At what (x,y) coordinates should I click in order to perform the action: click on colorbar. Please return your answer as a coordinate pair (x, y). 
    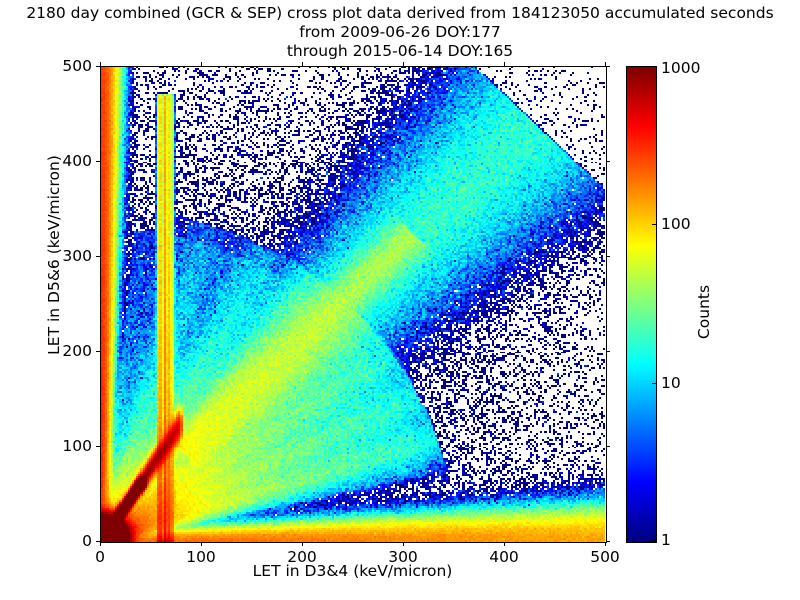
    Looking at the image, I should click on (641, 304).